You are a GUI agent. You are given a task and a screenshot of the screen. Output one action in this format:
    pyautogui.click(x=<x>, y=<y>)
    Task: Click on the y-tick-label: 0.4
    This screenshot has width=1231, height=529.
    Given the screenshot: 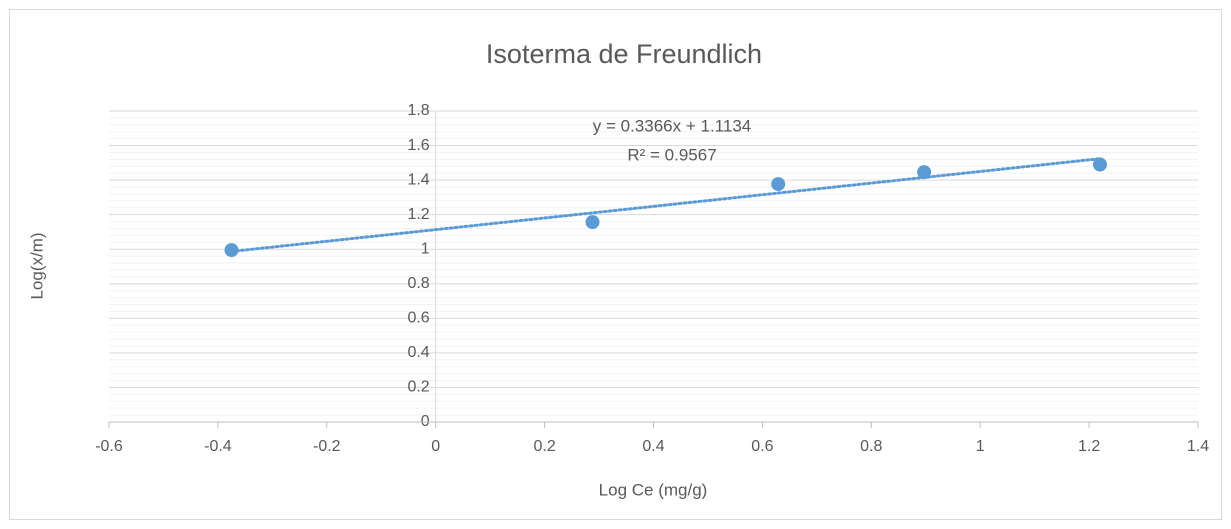 What is the action you would take?
    pyautogui.click(x=418, y=352)
    